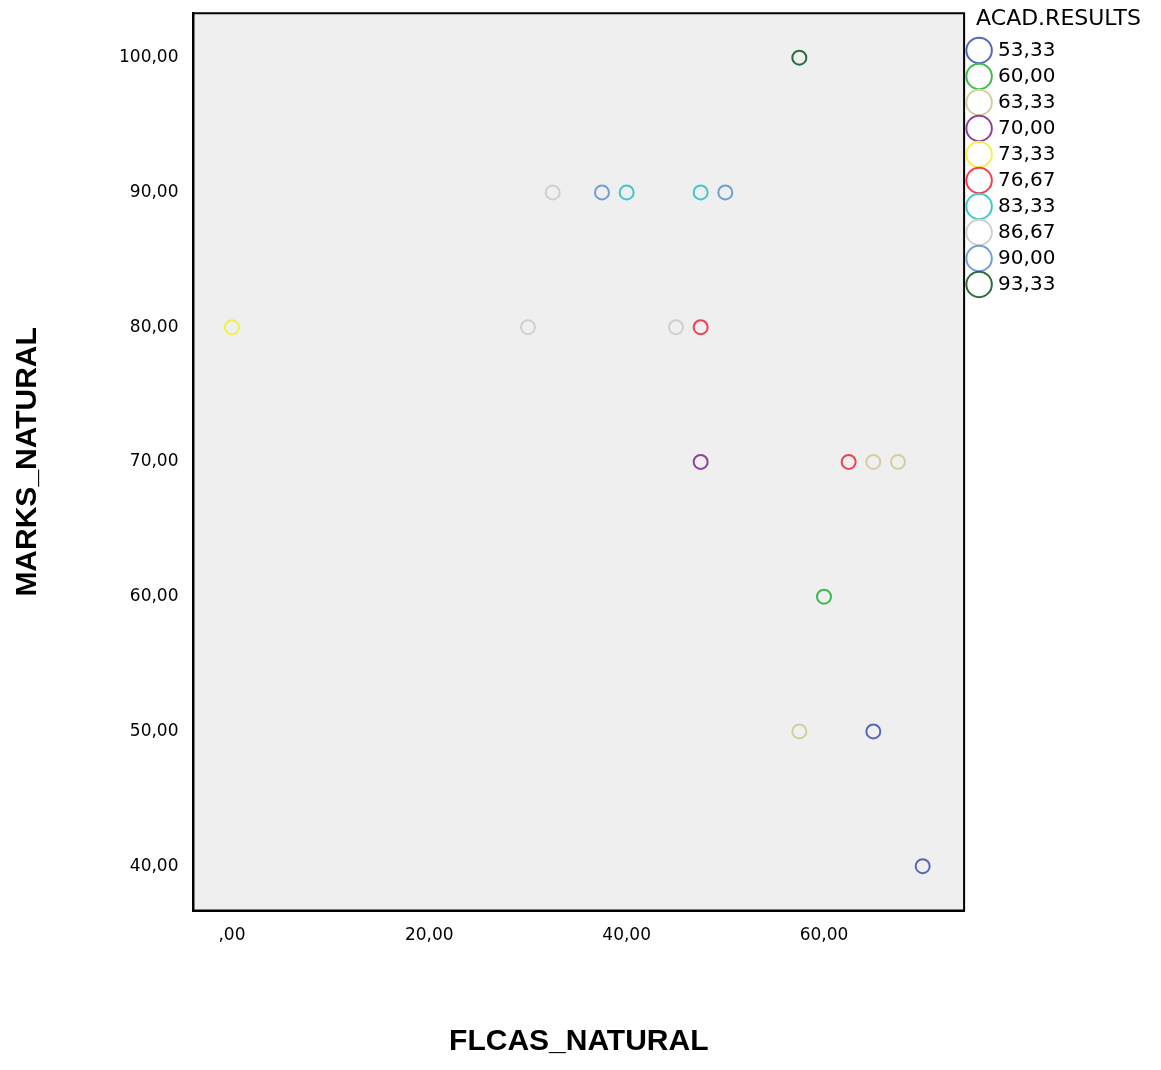 The image size is (1161, 1070). Describe the element at coordinates (232, 934) in the screenshot. I see `x-tick-label: ,00` at that location.